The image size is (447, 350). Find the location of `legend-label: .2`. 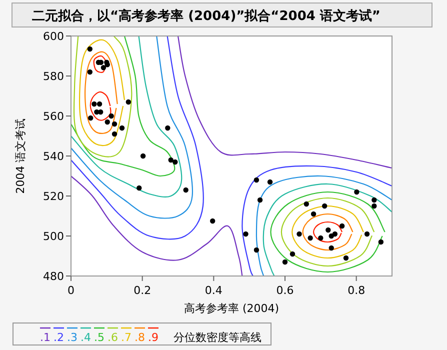

legend-label: .2 is located at coordinates (59, 337).